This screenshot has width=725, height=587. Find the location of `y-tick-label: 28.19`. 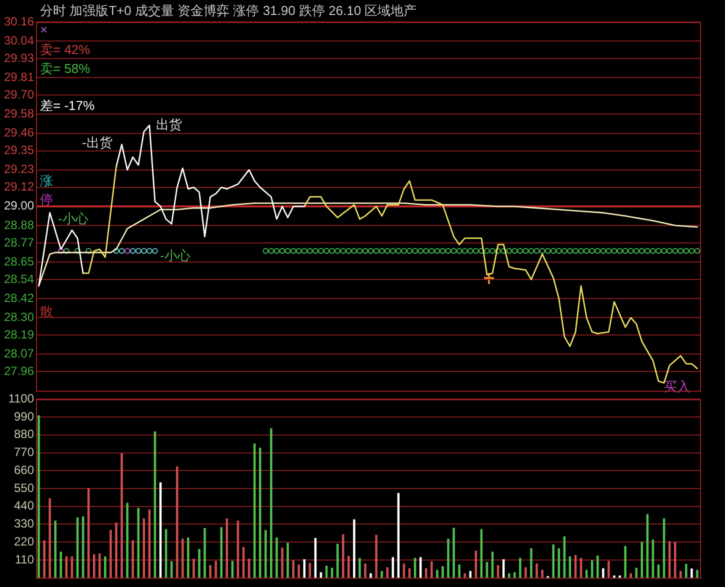

y-tick-label: 28.19 is located at coordinates (19, 334).